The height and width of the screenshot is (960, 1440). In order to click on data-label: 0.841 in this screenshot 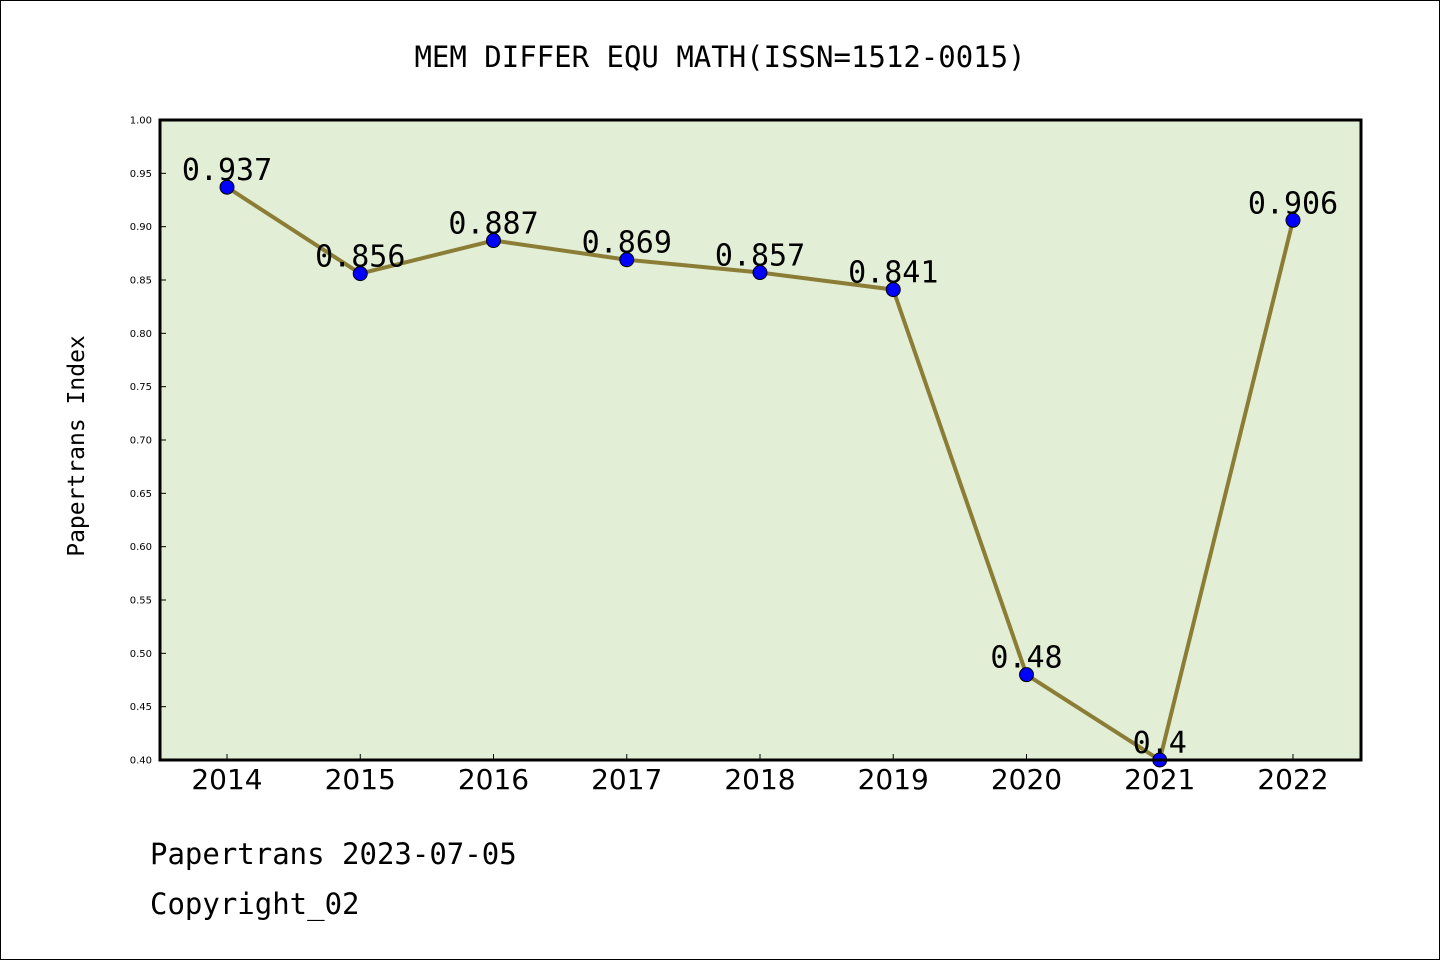, I will do `click(893, 273)`.